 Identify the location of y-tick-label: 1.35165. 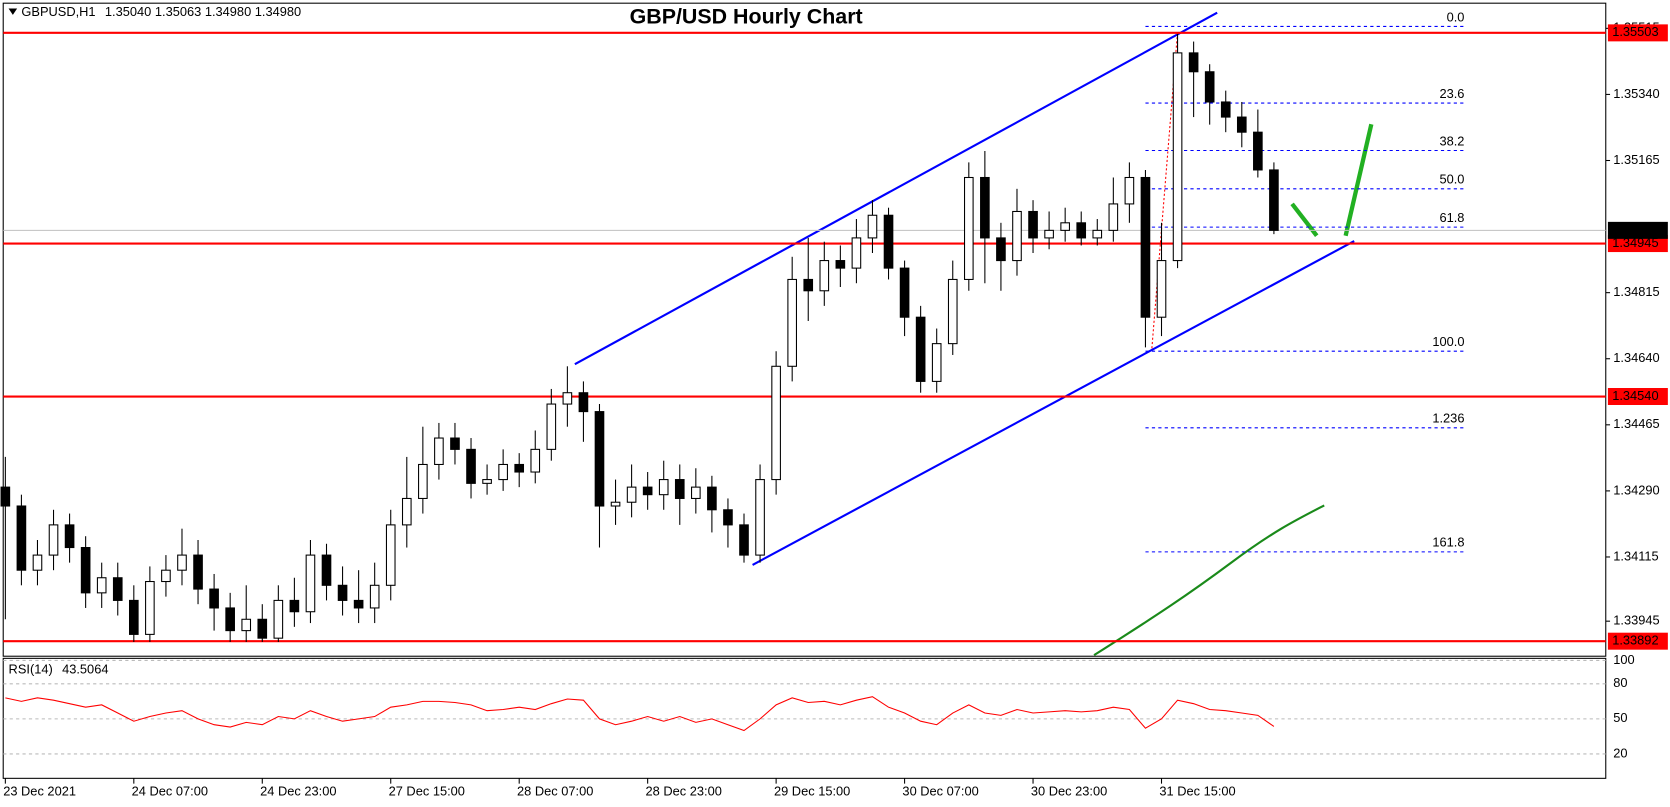
(1636, 159).